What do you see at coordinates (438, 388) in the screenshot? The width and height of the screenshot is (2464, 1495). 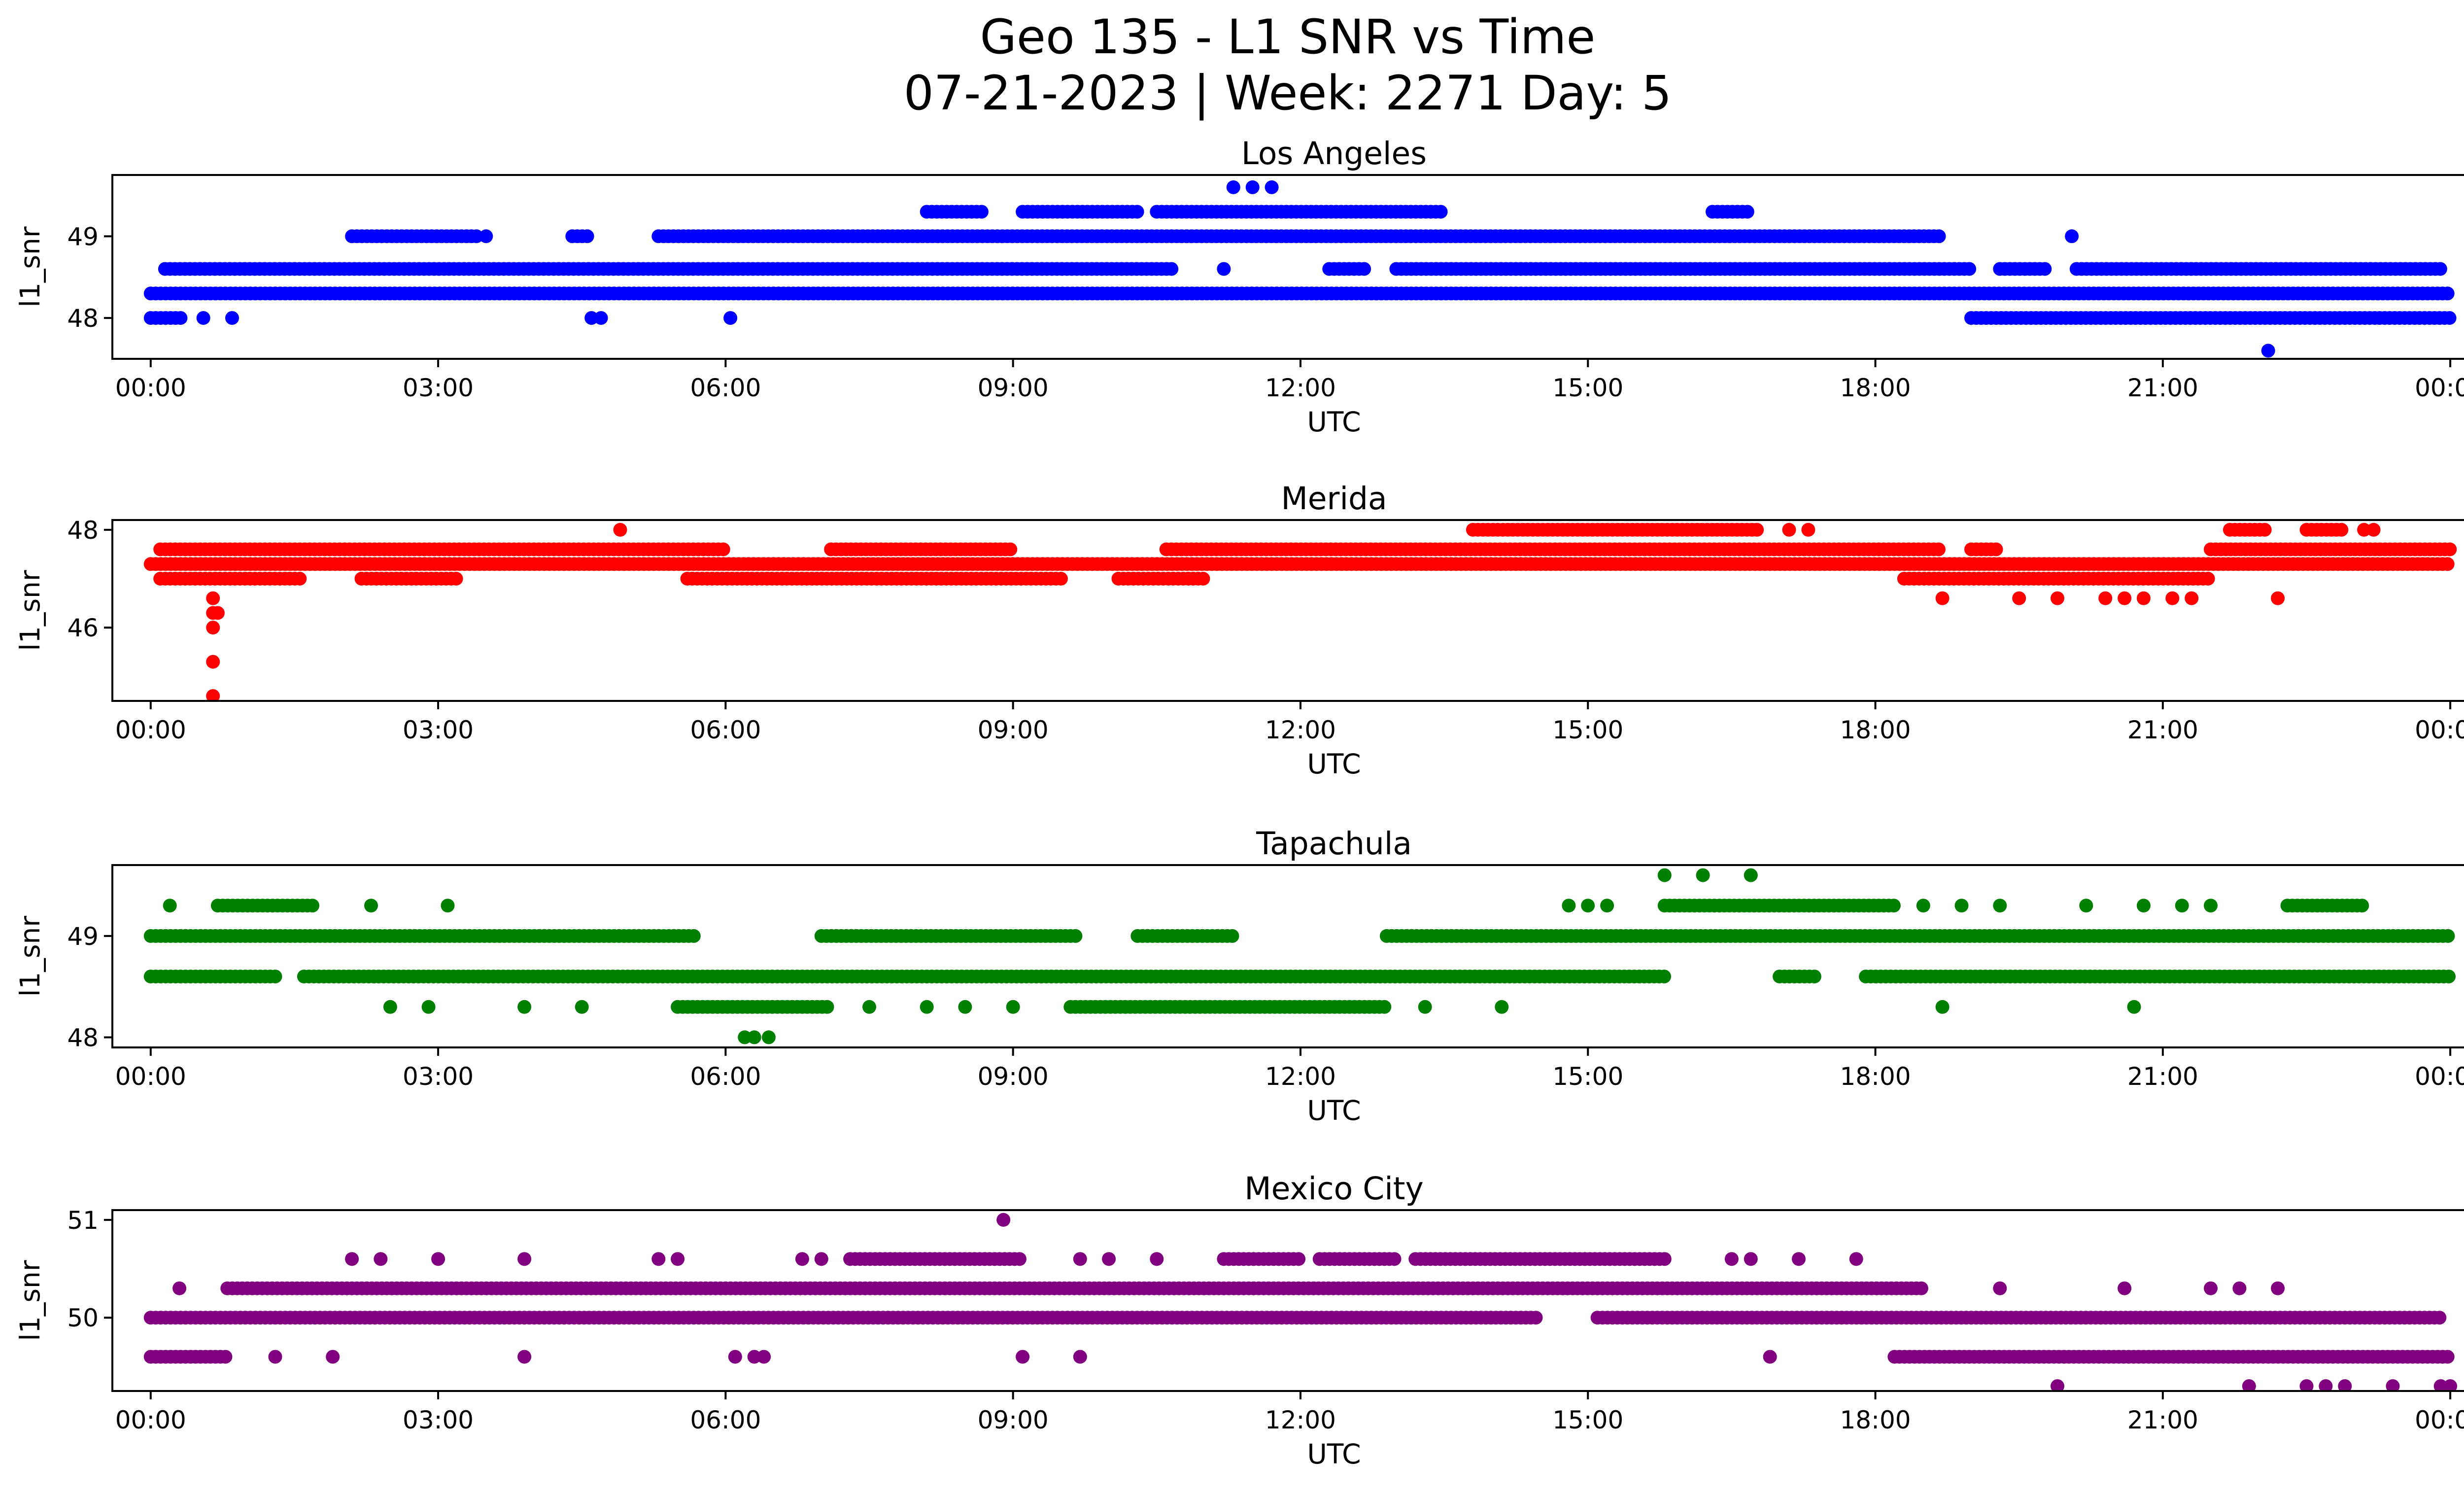 I see `x-tick-label: 03:00` at bounding box center [438, 388].